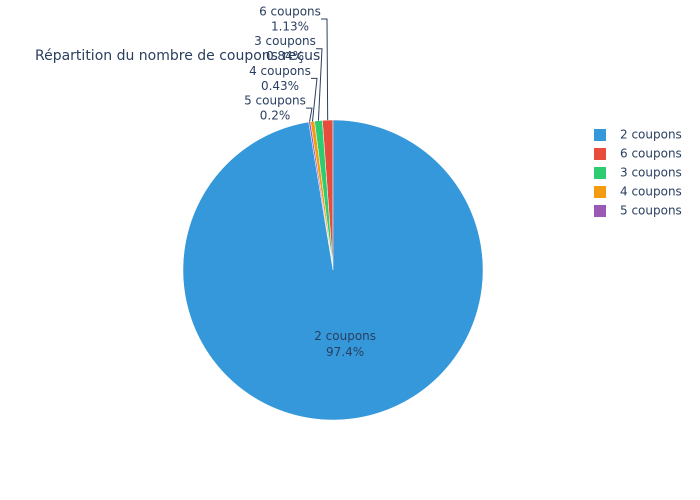 The width and height of the screenshot is (700, 500). What do you see at coordinates (285, 56) in the screenshot?
I see `slice-value: 0.84%` at bounding box center [285, 56].